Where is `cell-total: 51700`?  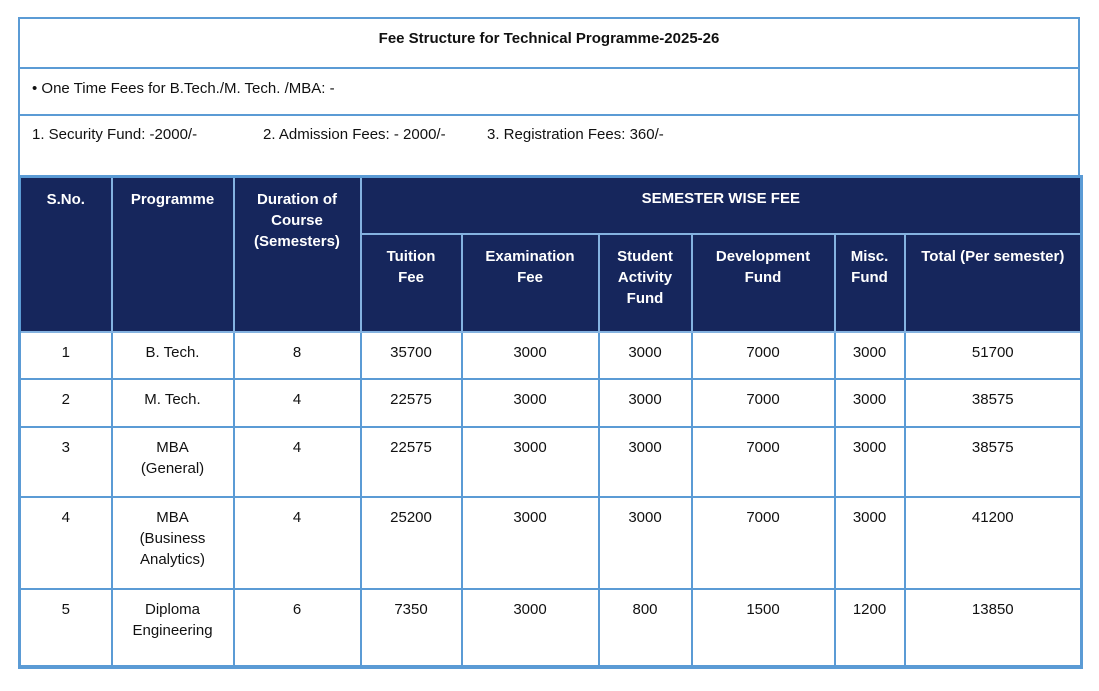 cell-total: 51700 is located at coordinates (993, 355).